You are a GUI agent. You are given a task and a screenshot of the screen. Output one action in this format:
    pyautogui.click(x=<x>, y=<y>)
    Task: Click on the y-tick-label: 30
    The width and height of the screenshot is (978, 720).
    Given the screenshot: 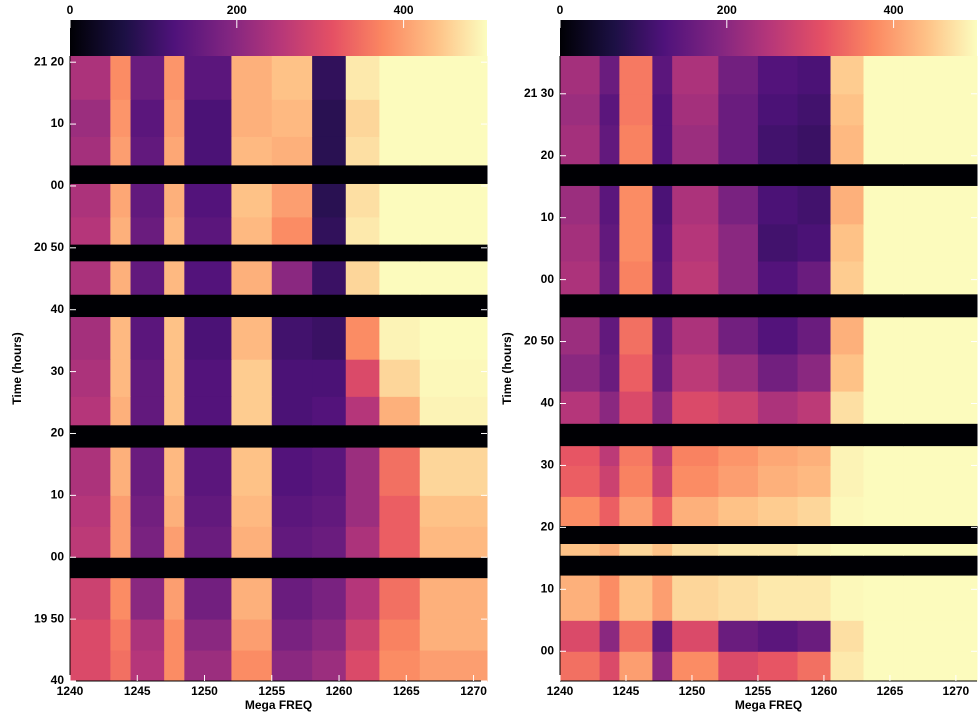 What is the action you would take?
    pyautogui.click(x=58, y=371)
    